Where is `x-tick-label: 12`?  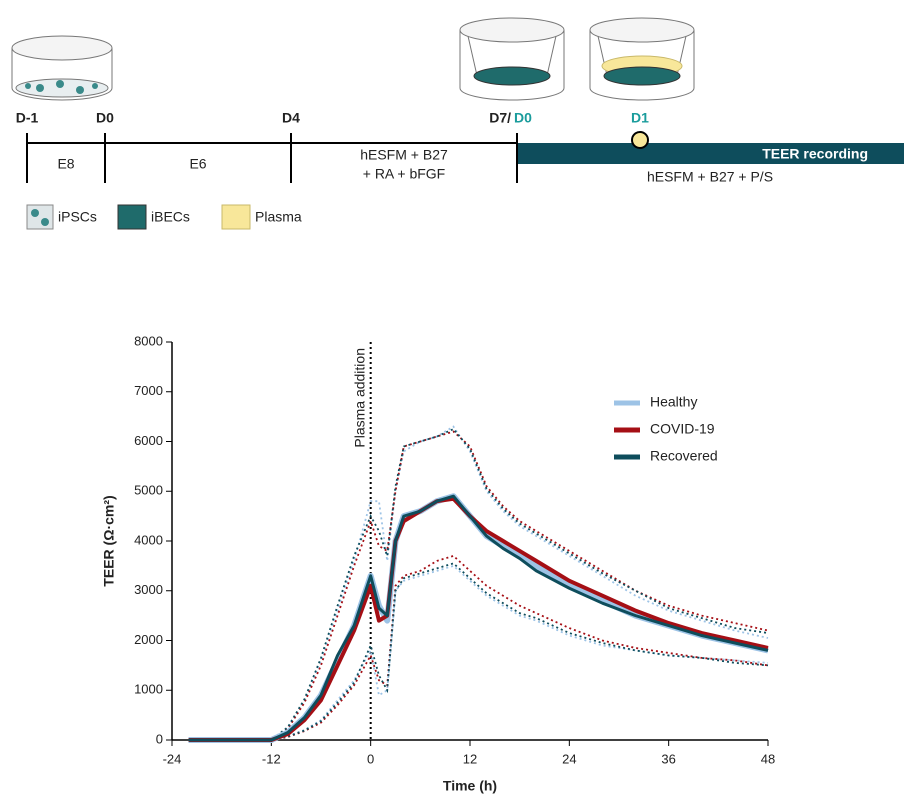 x-tick-label: 12 is located at coordinates (470, 758).